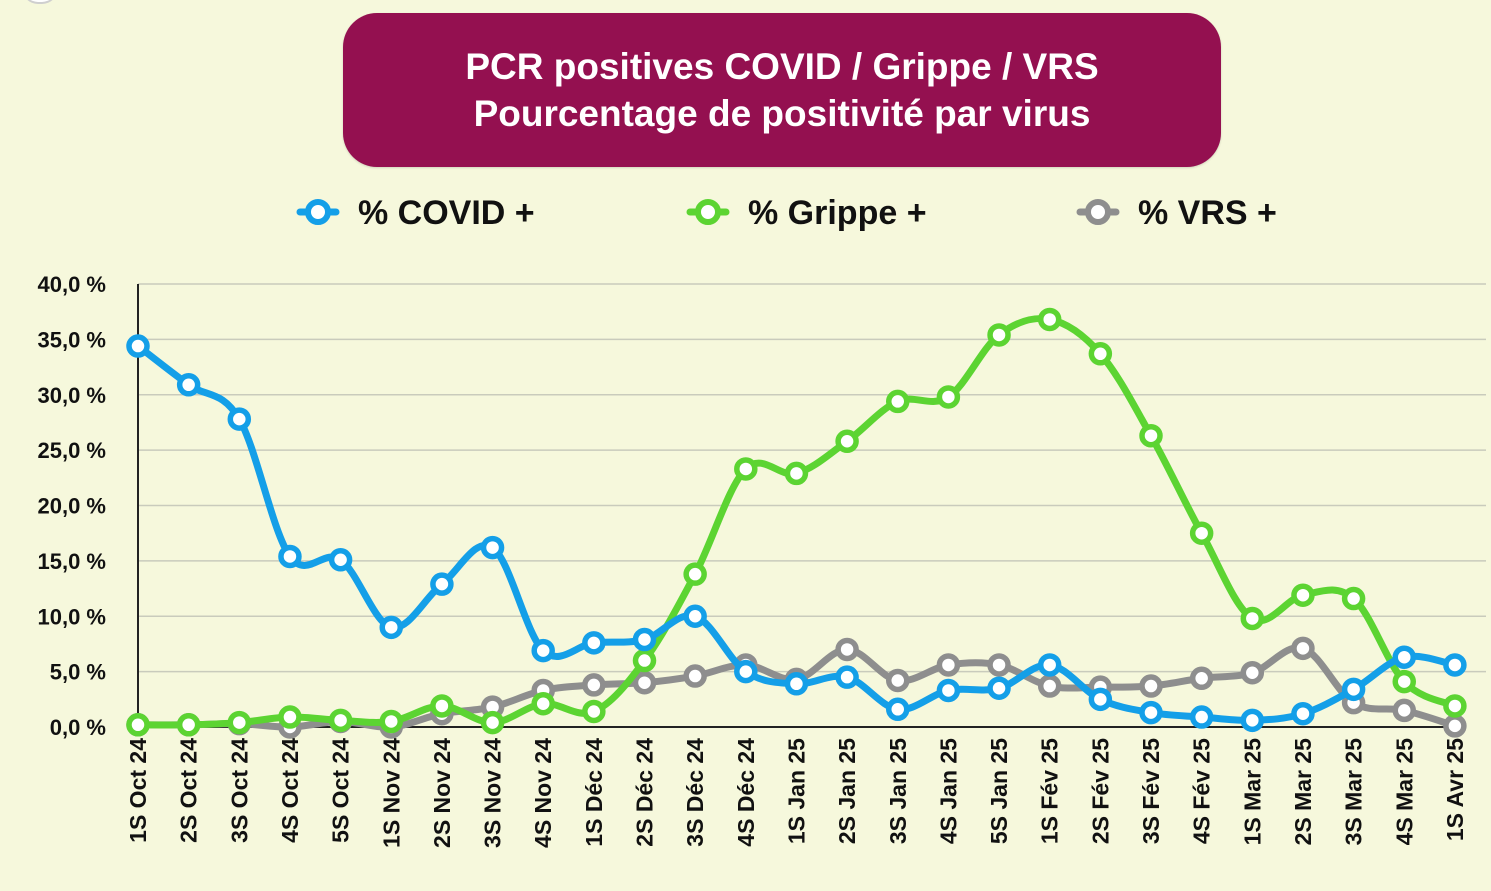  I want to click on y-tick-label: 20,0 %, so click(72, 506).